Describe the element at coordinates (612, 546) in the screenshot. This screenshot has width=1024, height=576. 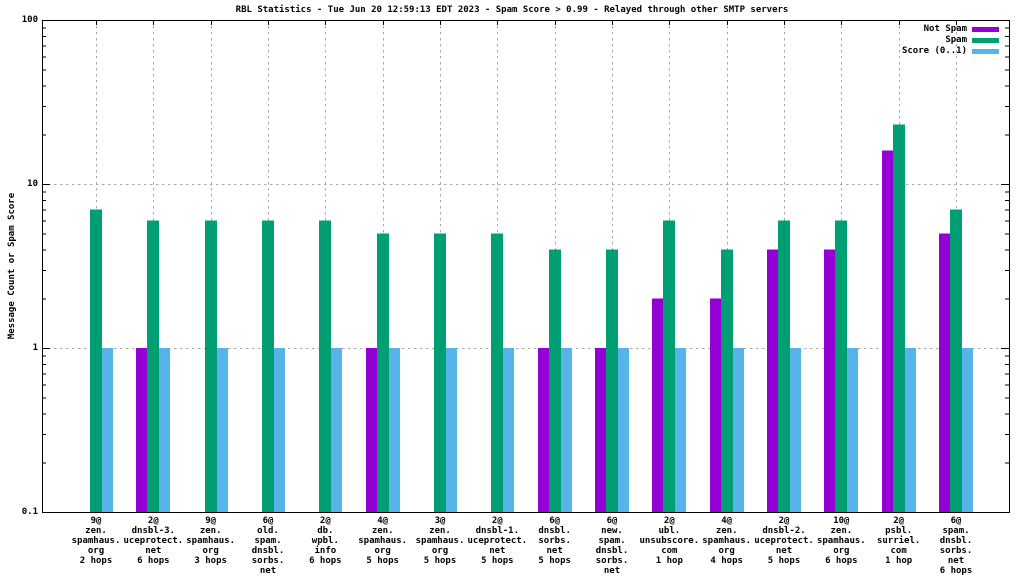
I see `x-axis-label: 6@ new. spam. dnsbl. sorbs. net 5 hops` at that location.